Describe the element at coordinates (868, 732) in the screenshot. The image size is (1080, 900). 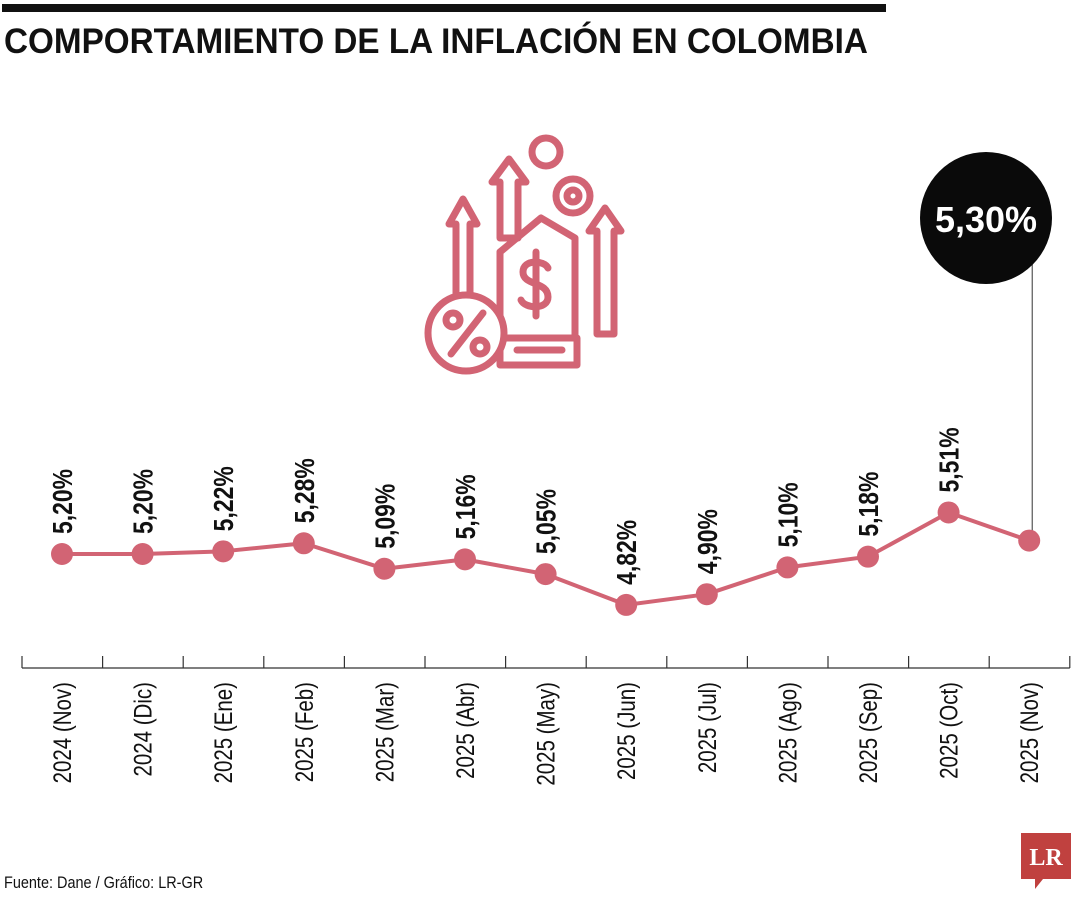
I see `x-tick-label: 2025 (Sep)` at that location.